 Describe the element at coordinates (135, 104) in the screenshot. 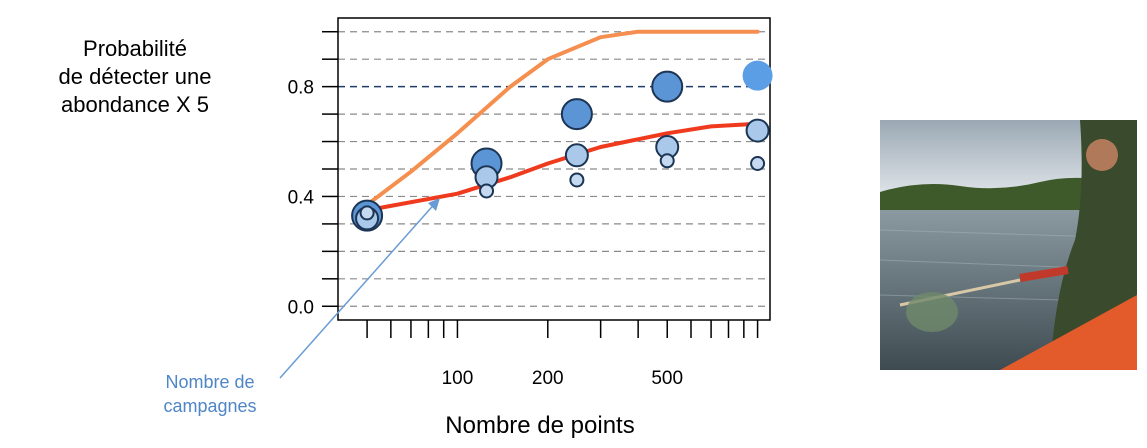

I see `y-axis-label-line: abondance X 5` at that location.